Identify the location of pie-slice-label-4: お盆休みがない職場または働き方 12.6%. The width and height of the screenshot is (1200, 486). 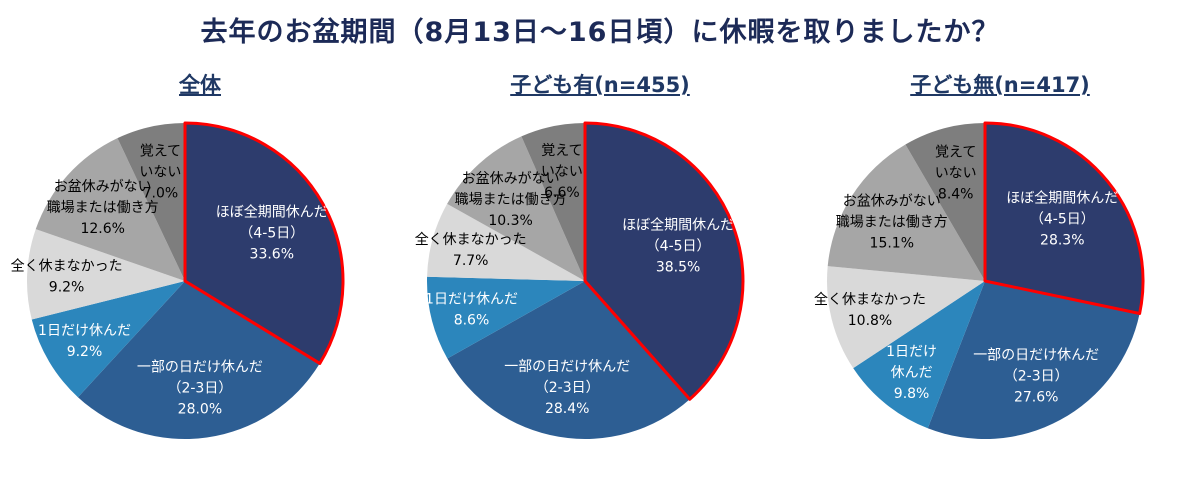
(103, 208).